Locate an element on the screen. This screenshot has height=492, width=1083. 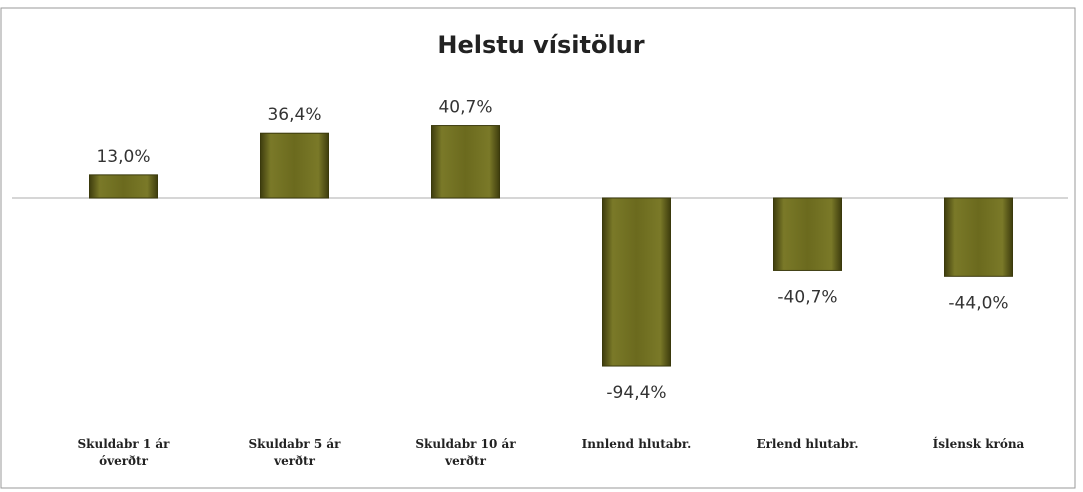
x-tick-label: Erlend hlutabr. is located at coordinates (807, 444).